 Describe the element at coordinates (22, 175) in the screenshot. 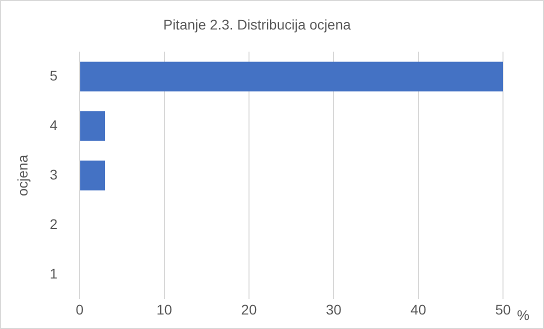

I see `y-axis-title: ocjena` at that location.